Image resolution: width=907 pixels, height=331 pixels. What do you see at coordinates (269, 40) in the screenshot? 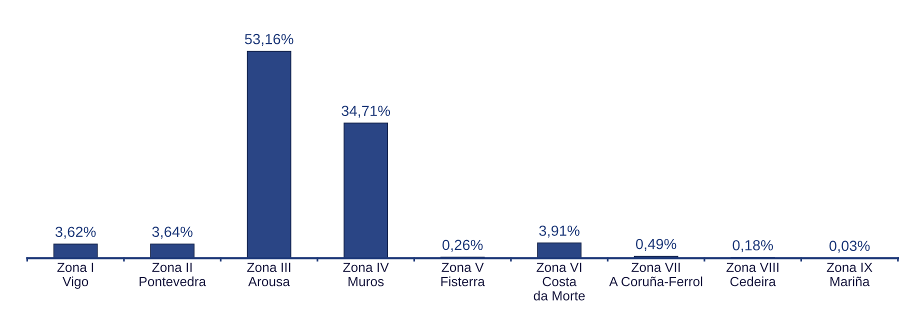
I see `data-label: 53,16%` at bounding box center [269, 40].